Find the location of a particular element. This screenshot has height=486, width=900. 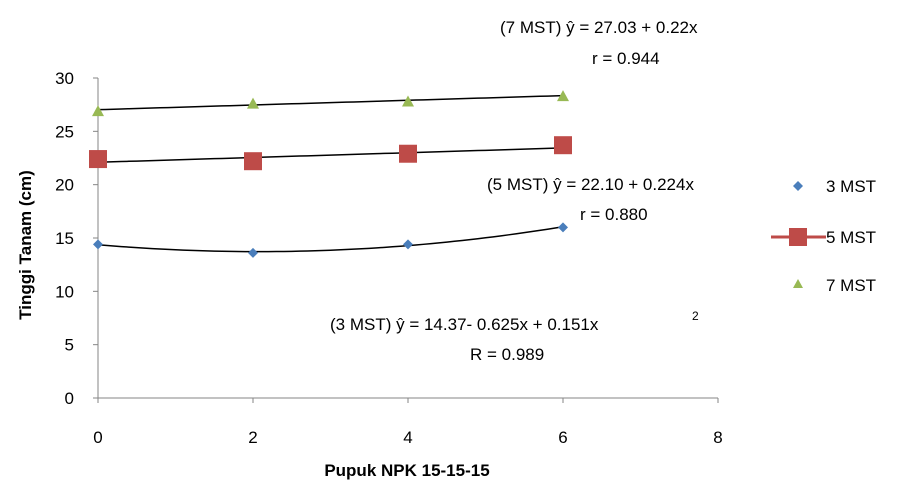

annotation-3mst-superscript: 2 is located at coordinates (695, 316).